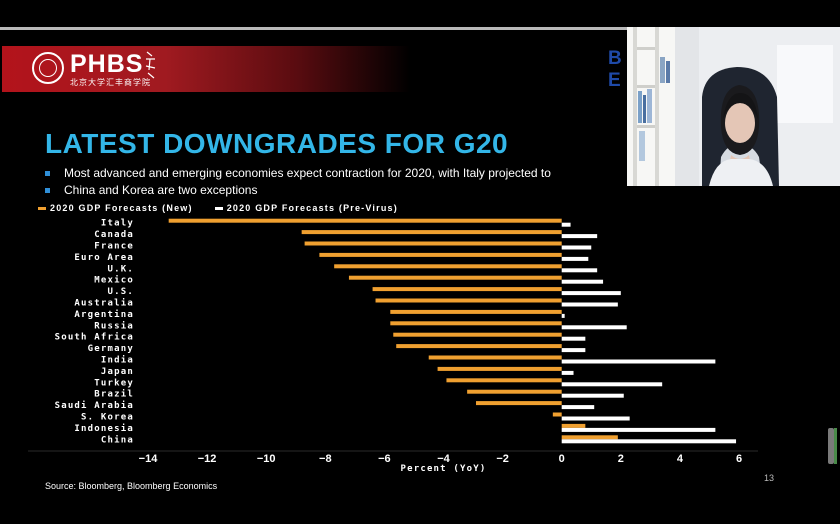 The image size is (840, 524). What do you see at coordinates (114, 394) in the screenshot?
I see `category-label: Brazil` at bounding box center [114, 394].